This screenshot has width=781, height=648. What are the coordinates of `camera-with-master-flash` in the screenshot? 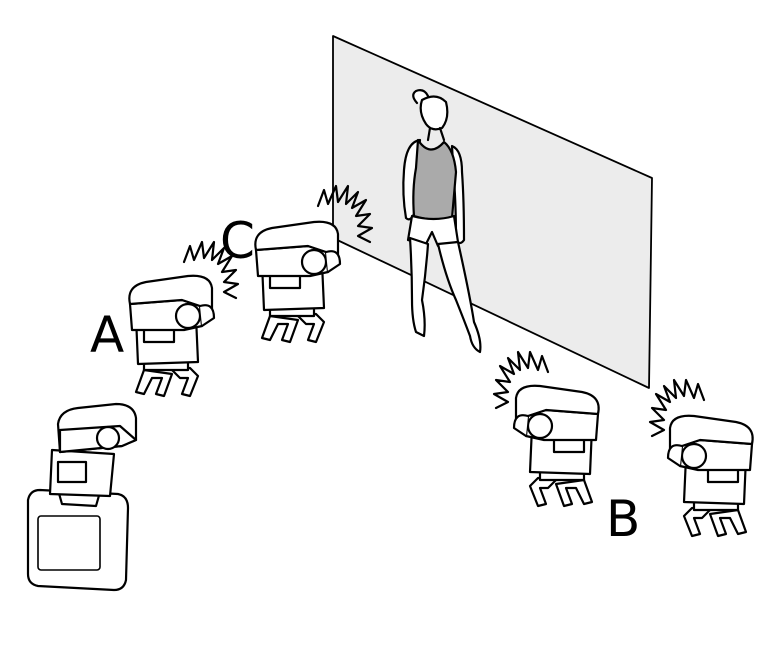 It's located at (82, 497).